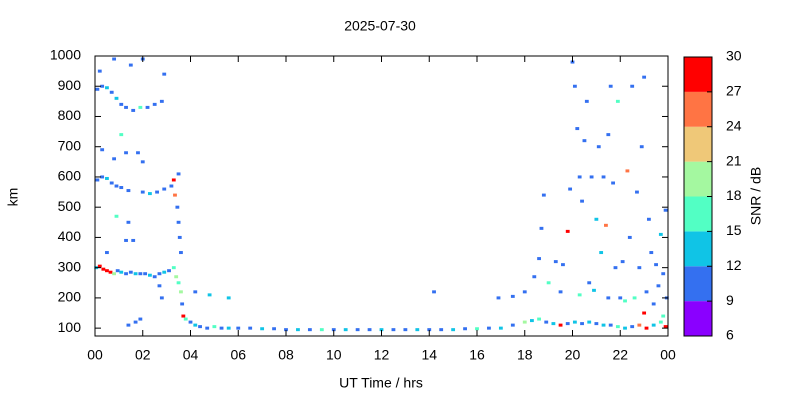  What do you see at coordinates (334, 355) in the screenshot?
I see `x-tick-label: 10` at bounding box center [334, 355].